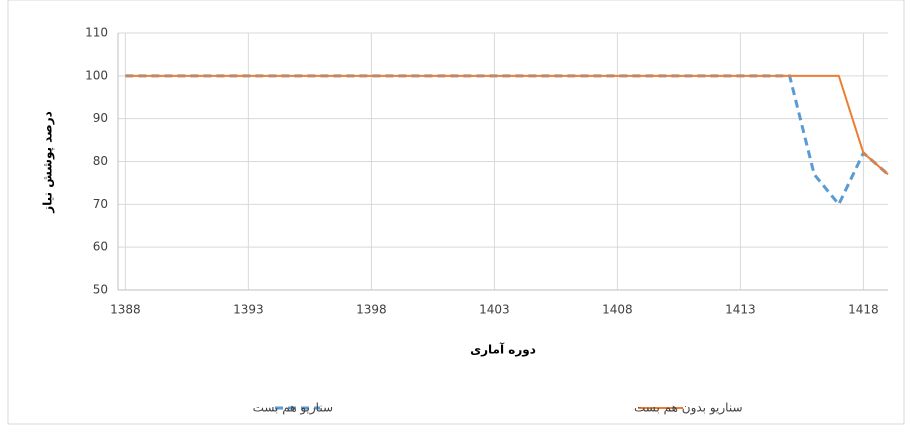  Describe the element at coordinates (248, 310) in the screenshot. I see `x-tick-label: 1393` at that location.